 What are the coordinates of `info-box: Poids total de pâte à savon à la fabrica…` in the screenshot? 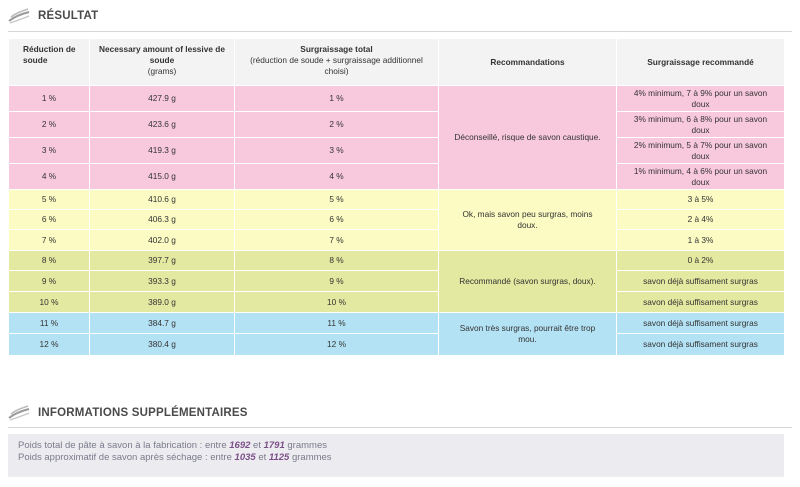 It's located at (396, 455).